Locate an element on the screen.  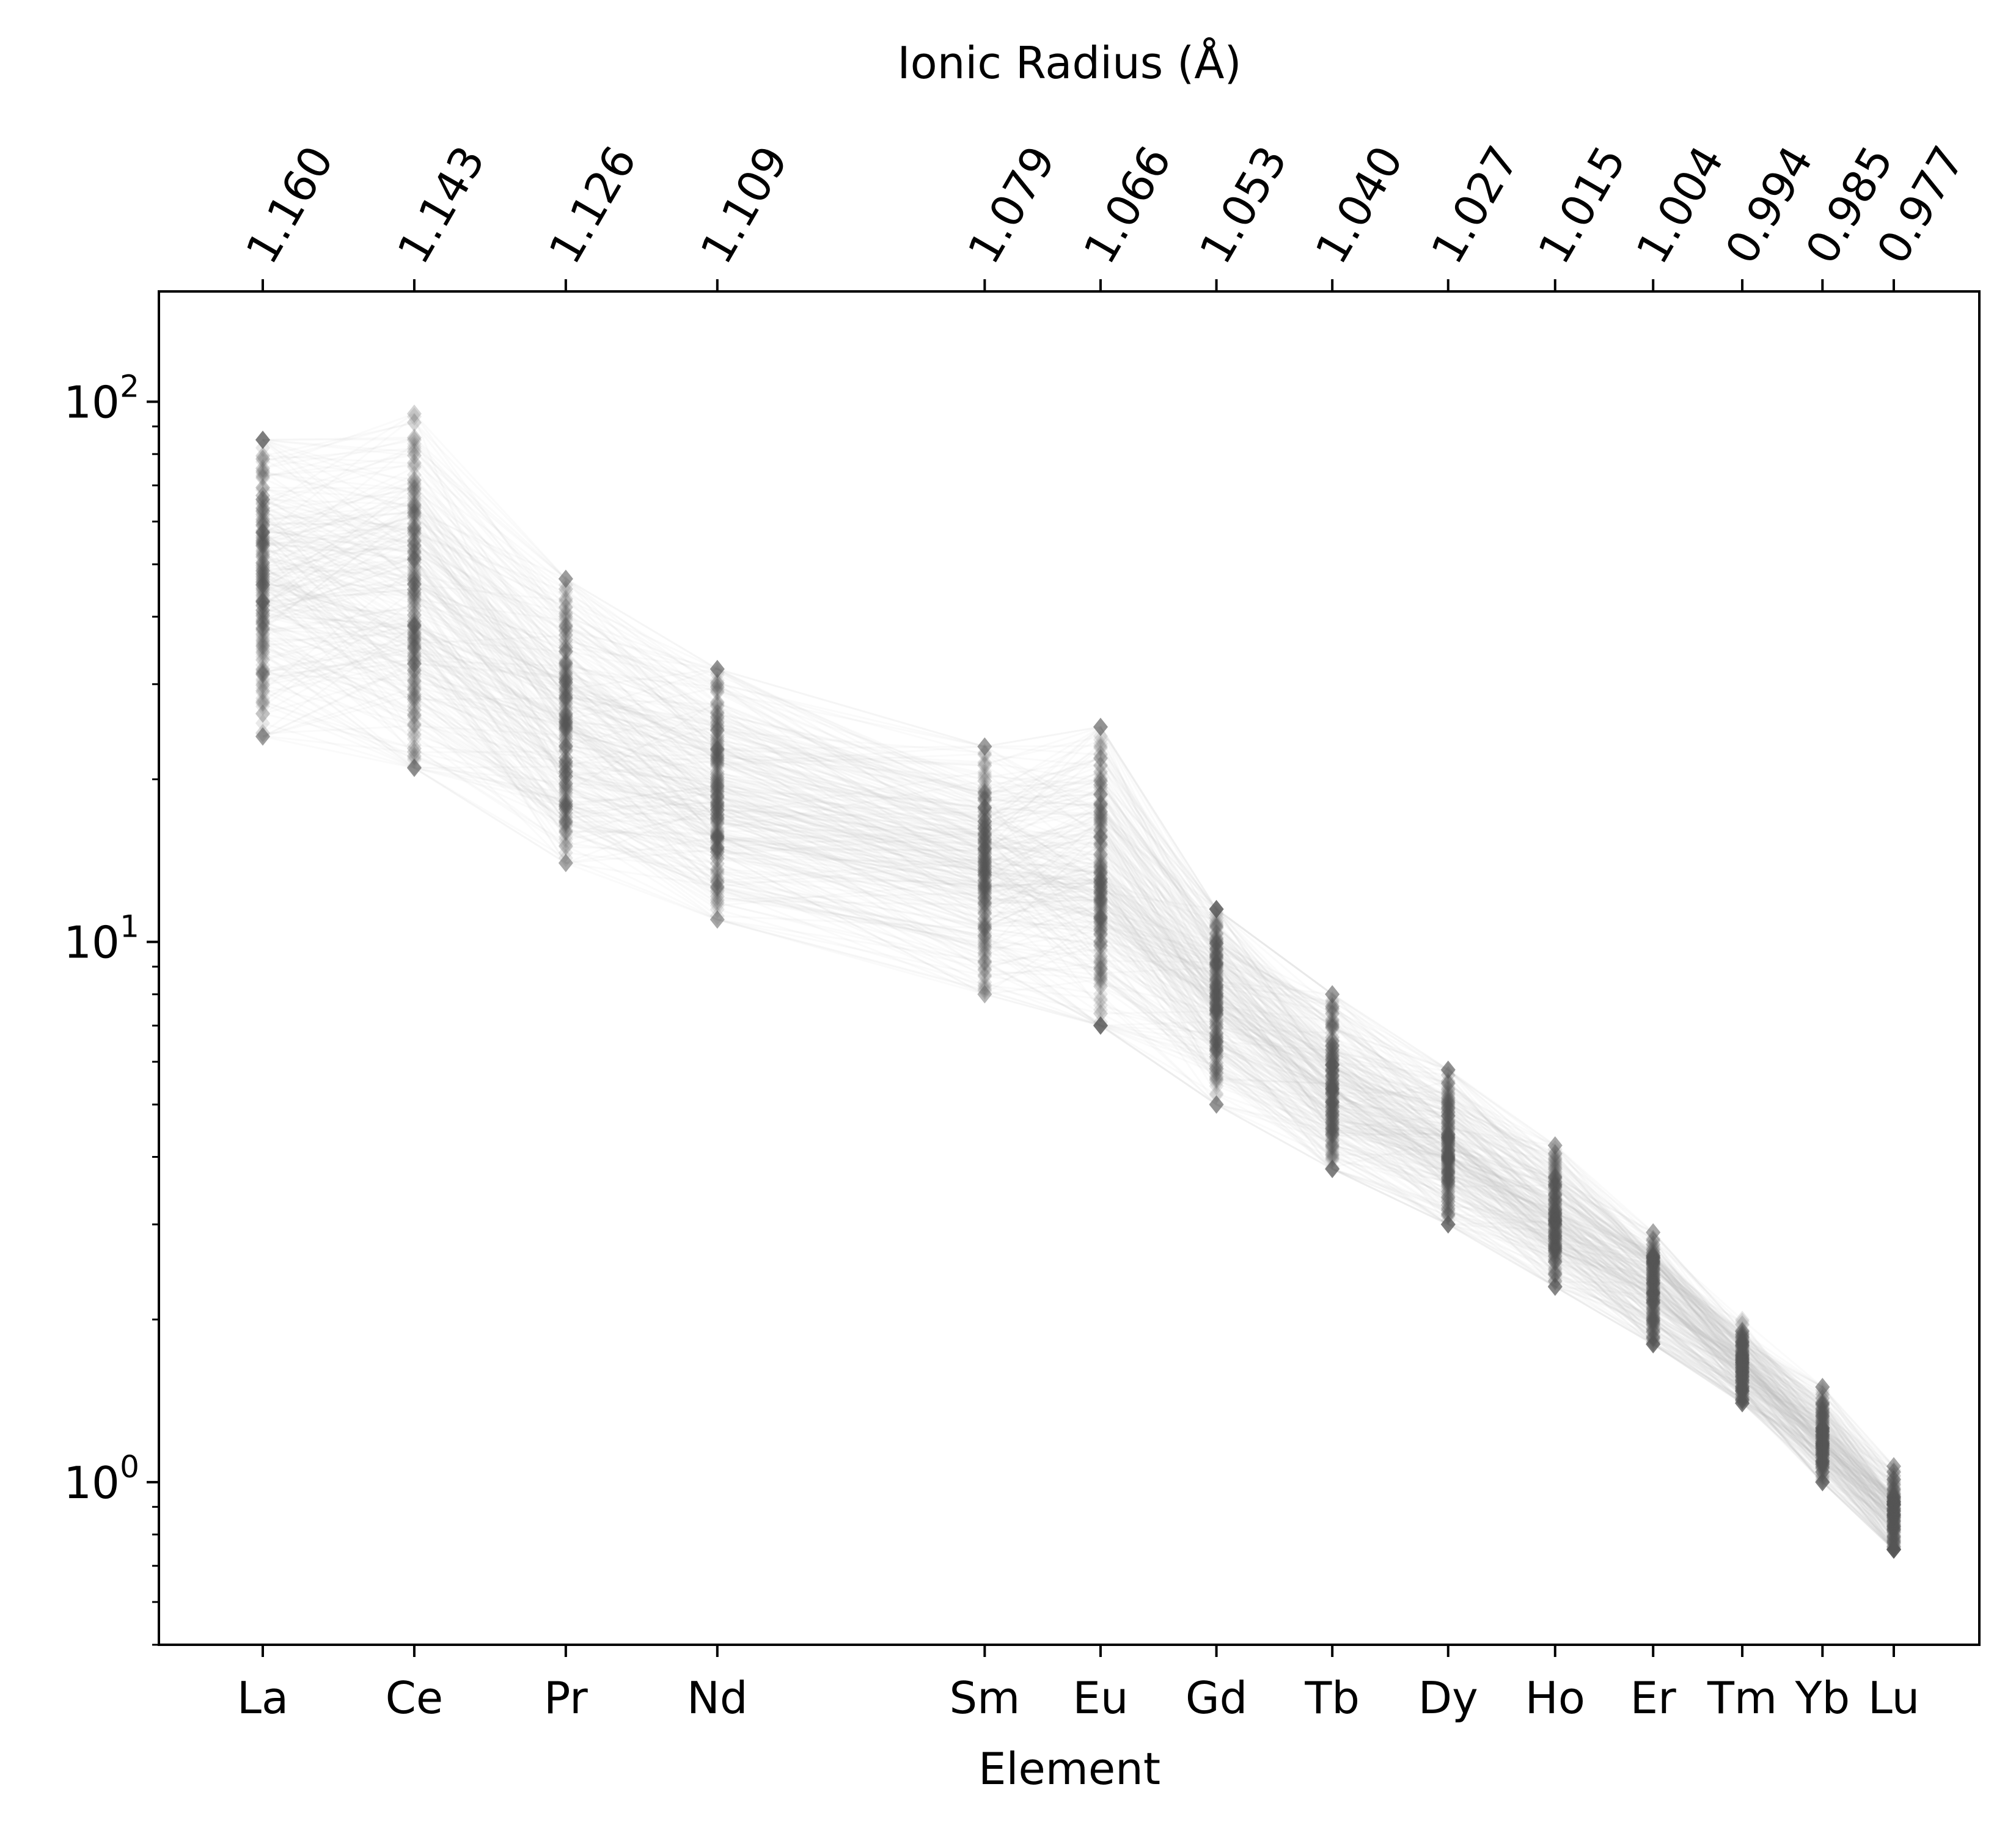
x-tick-label-tb: Tb is located at coordinates (1332, 1698).